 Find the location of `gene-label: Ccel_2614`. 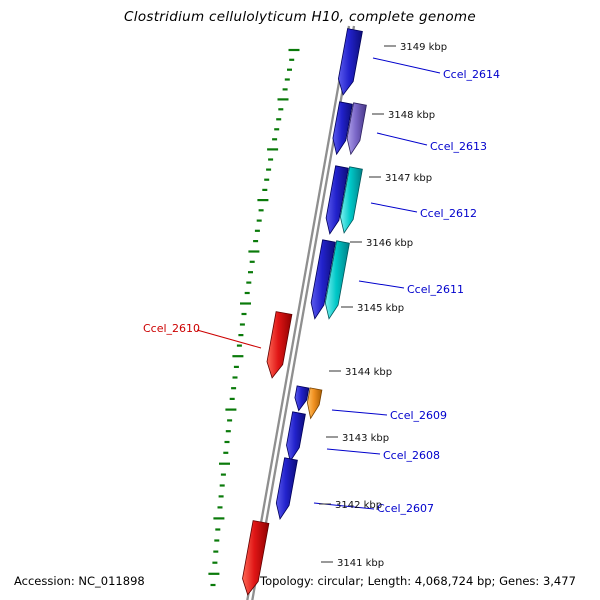

gene-label: Ccel_2614 is located at coordinates (471, 74).